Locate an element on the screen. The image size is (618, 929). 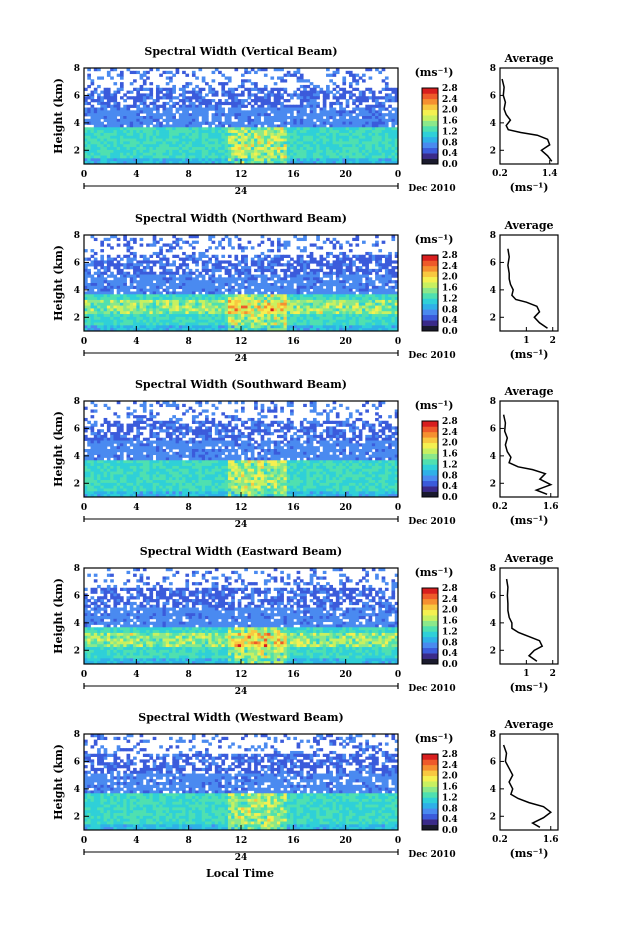
average-frame is located at coordinates (529, 116).